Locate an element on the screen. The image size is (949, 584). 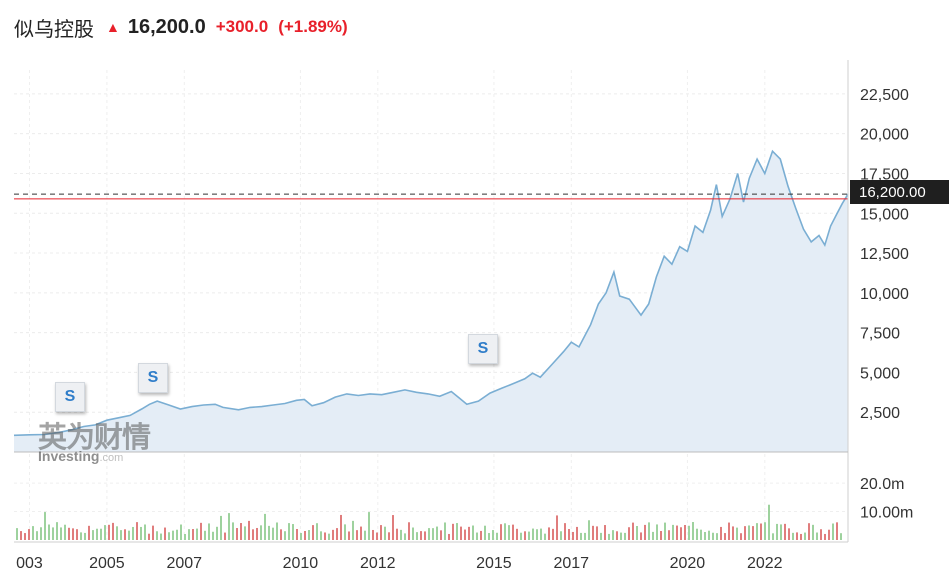
y-tick-label: 22,500 is located at coordinates (884, 95).